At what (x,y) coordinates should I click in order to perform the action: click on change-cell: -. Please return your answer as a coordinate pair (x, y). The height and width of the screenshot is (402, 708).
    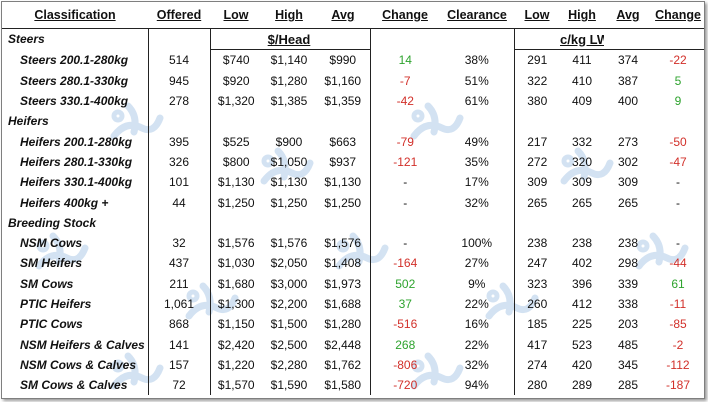
    Looking at the image, I should click on (405, 243).